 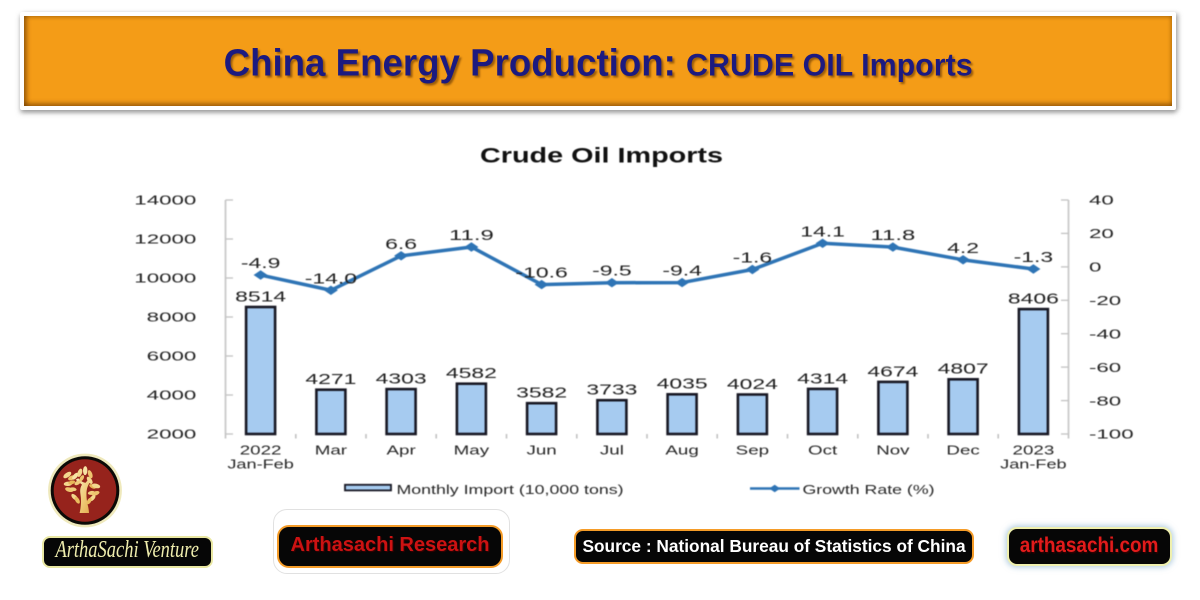 What do you see at coordinates (1105, 400) in the screenshot?
I see `svg-text: -80` at bounding box center [1105, 400].